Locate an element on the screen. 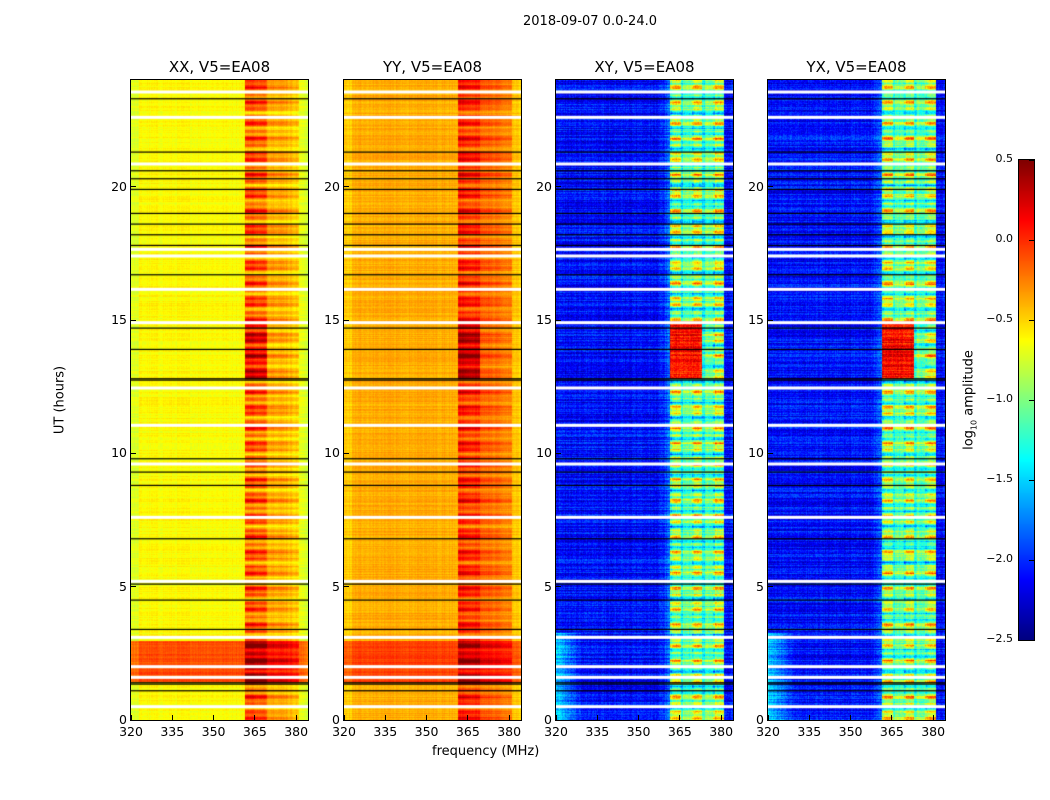  colorbar-tick-label: 0.0 is located at coordinates (1004, 238).